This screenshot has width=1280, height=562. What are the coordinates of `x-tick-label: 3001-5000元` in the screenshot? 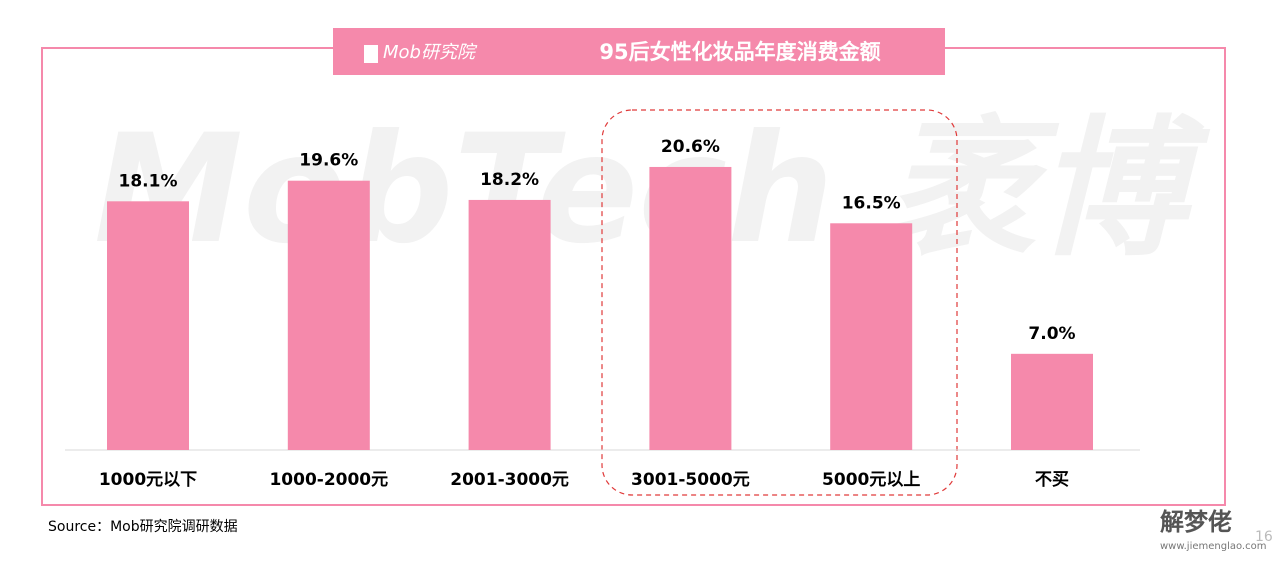 It's located at (690, 480).